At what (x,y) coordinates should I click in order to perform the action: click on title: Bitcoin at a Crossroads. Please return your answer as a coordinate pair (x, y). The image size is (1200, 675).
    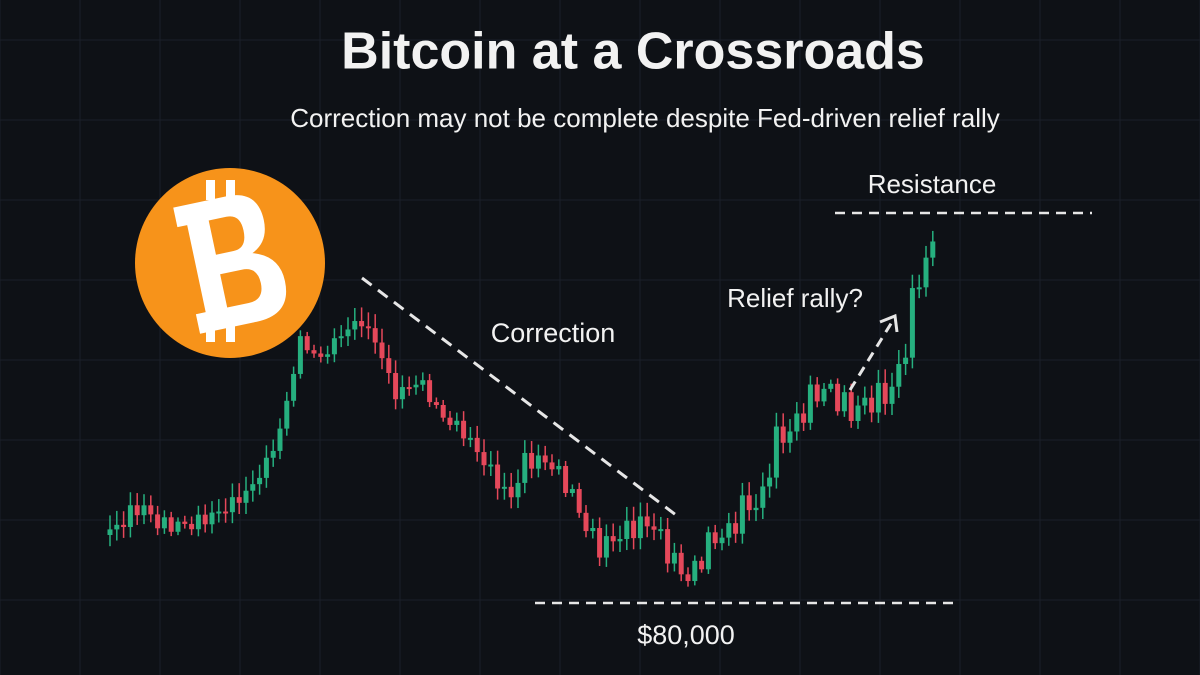
    Looking at the image, I should click on (633, 52).